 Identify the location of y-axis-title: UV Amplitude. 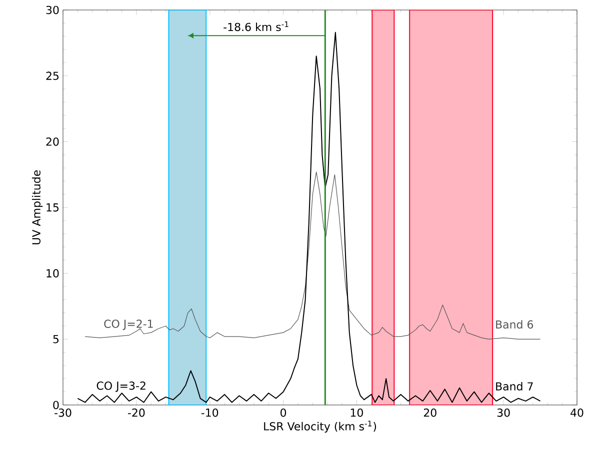
(37, 207).